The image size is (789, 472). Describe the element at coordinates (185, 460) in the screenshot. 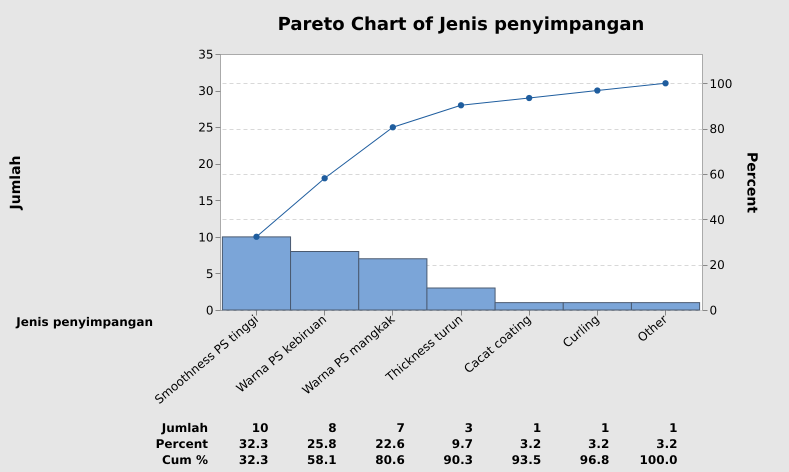

I see `text: Cum %` at that location.